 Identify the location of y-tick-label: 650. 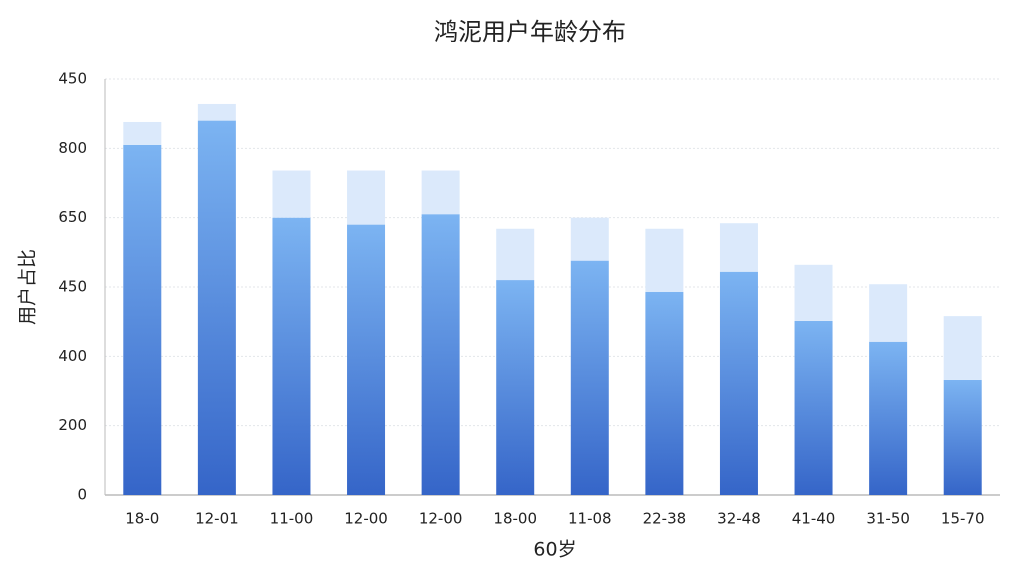
(72, 217).